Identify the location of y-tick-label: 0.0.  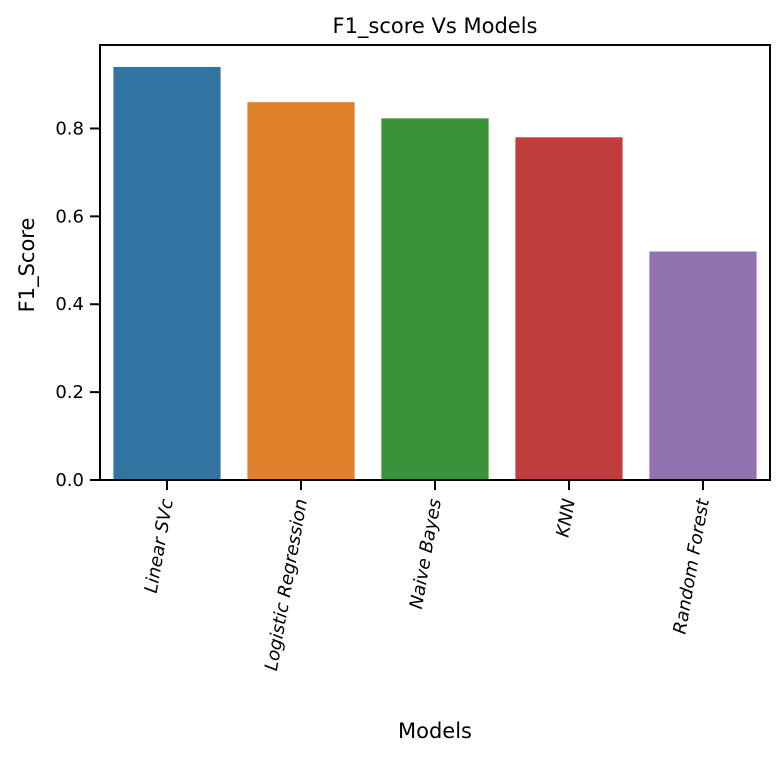
(69, 480).